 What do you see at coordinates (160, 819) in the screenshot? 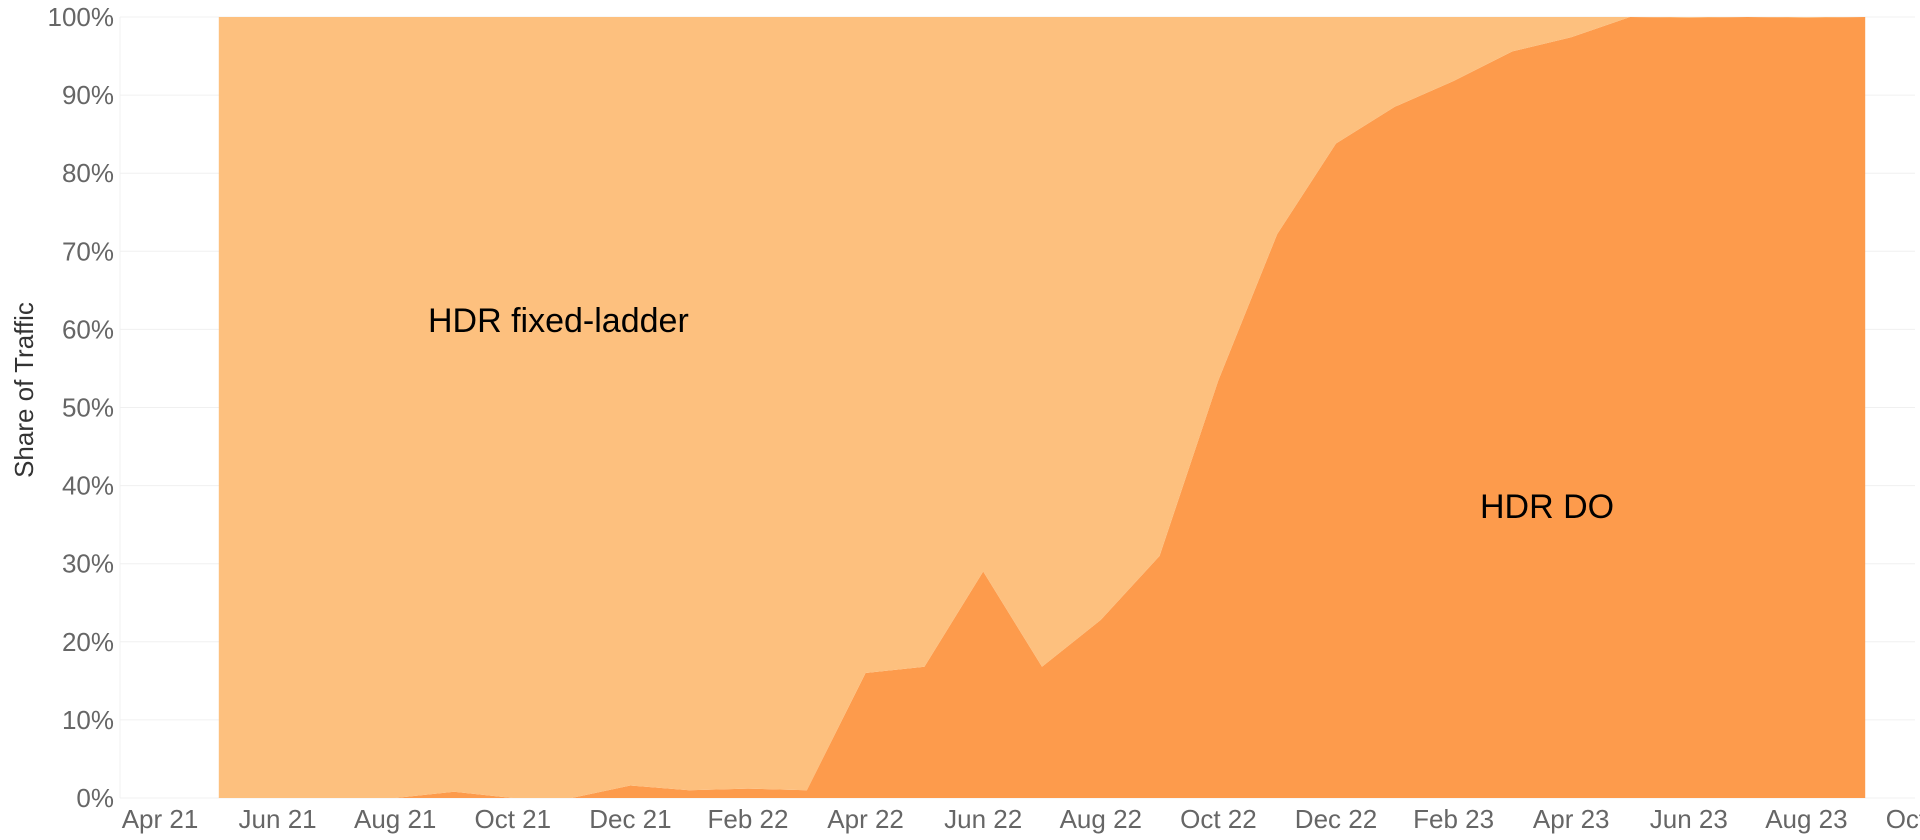
I see `x-tick-label: Apr 21` at bounding box center [160, 819].